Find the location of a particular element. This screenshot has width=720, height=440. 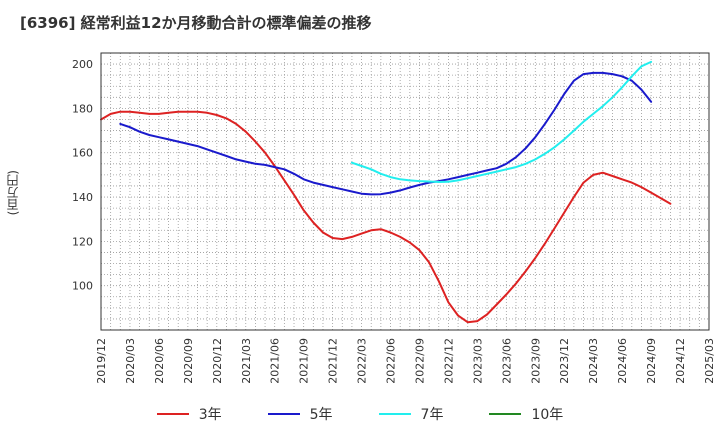

x-tick-label: 2022/12 is located at coordinates (448, 361).